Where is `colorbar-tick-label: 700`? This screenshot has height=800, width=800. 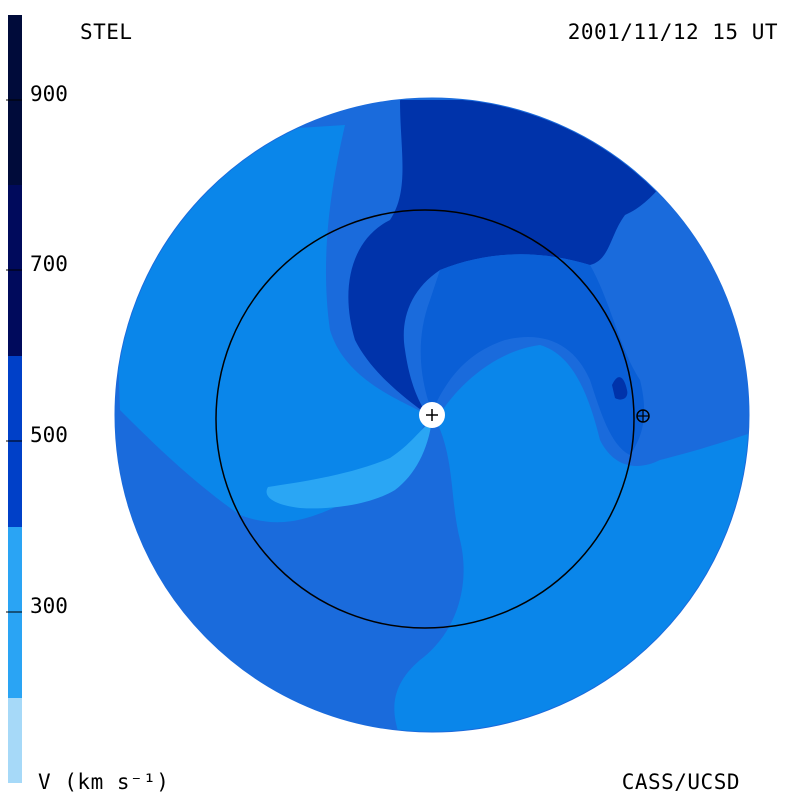 colorbar-tick-label: 700 is located at coordinates (49, 264).